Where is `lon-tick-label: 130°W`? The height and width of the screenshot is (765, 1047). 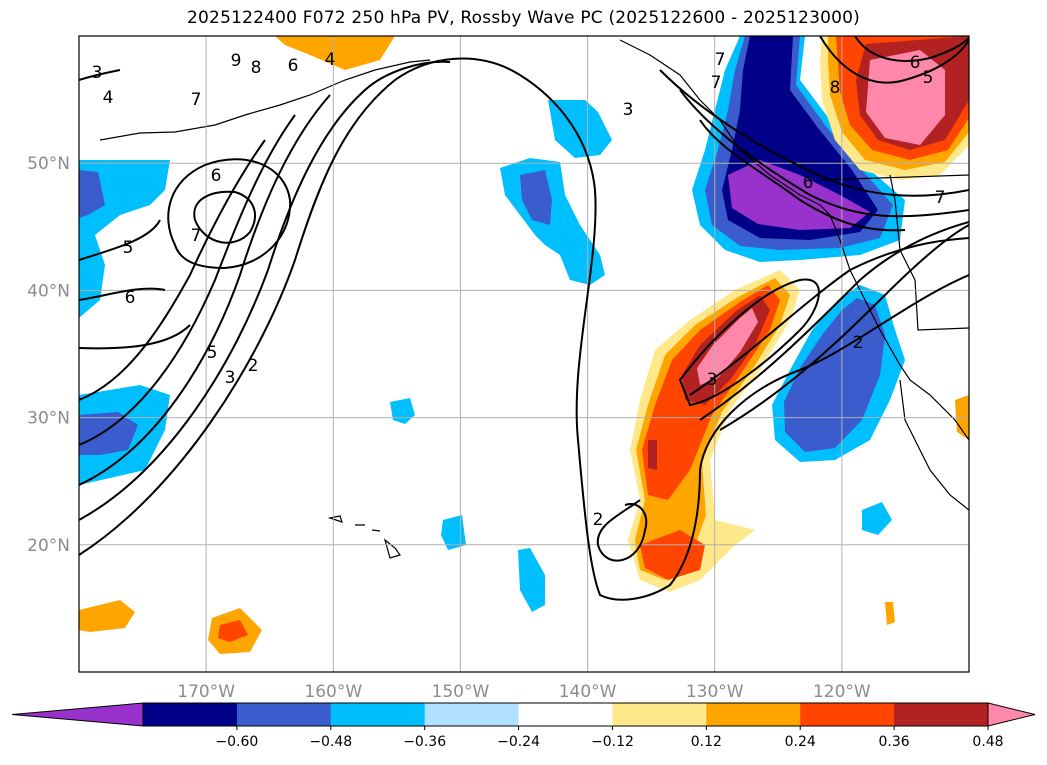 lon-tick-label: 130°W is located at coordinates (715, 692).